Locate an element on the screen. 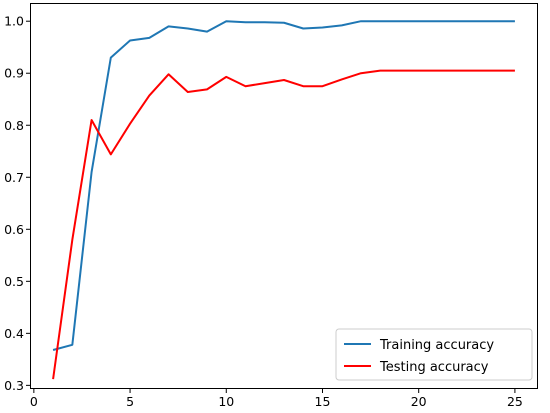 Image resolution: width=550 pixels, height=413 pixels. y-tick-label: 0.3 is located at coordinates (14, 385).